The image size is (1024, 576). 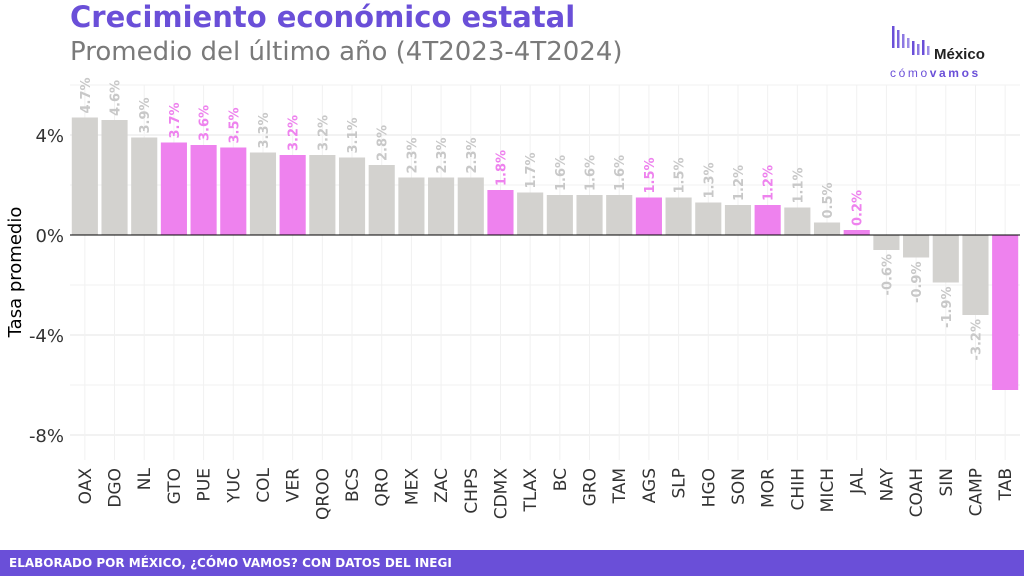 What do you see at coordinates (648, 216) in the screenshot?
I see `bar-ags` at bounding box center [648, 216].